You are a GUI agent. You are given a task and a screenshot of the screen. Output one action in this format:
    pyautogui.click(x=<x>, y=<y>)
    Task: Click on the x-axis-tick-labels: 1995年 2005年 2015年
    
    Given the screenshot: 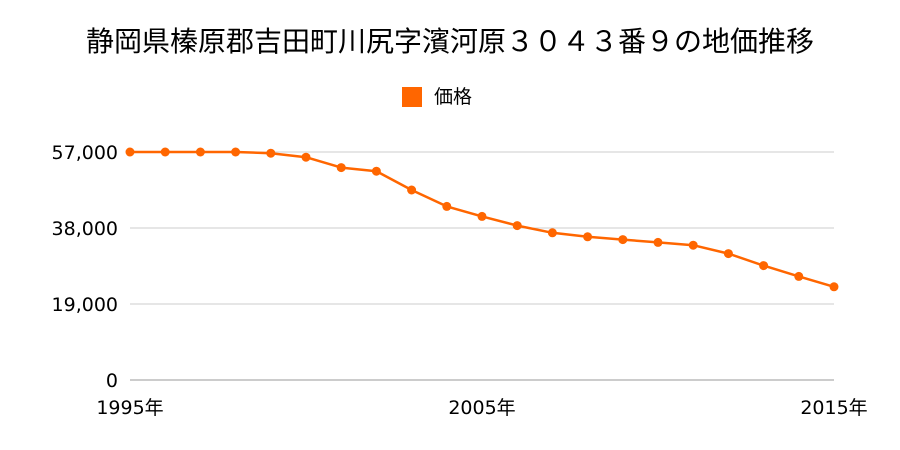 What is the action you would take?
    pyautogui.click(x=481, y=408)
    